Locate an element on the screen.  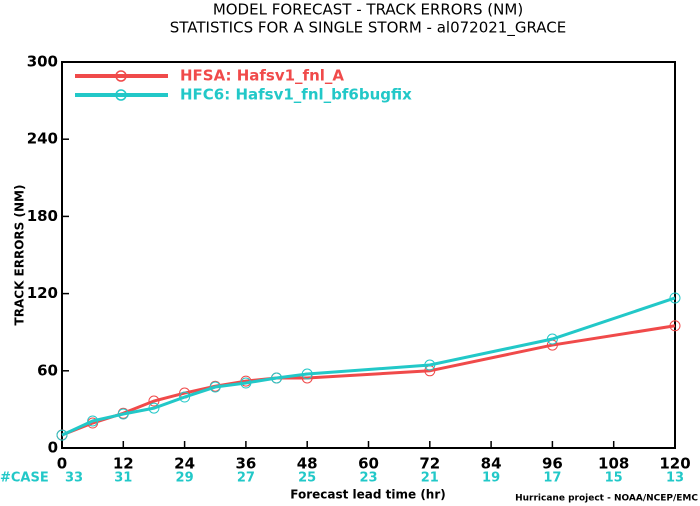
legend-label: HFC6: Hafsv1_fnl_bf6bugfix is located at coordinates (296, 95).